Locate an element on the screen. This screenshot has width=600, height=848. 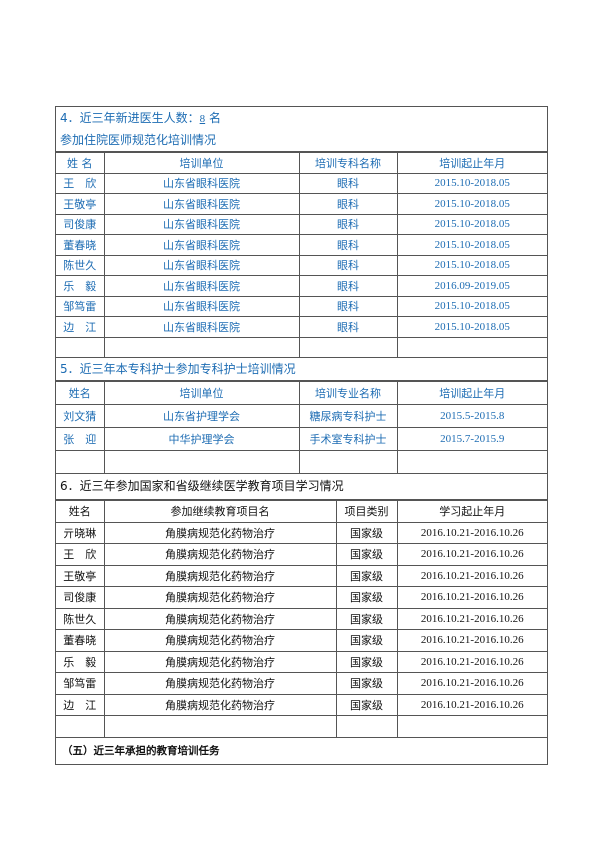
table-row: 边 江角膜病规范化药物治疗 国家级 2016.10.21-2016.10.26 is located at coordinates (301, 704).